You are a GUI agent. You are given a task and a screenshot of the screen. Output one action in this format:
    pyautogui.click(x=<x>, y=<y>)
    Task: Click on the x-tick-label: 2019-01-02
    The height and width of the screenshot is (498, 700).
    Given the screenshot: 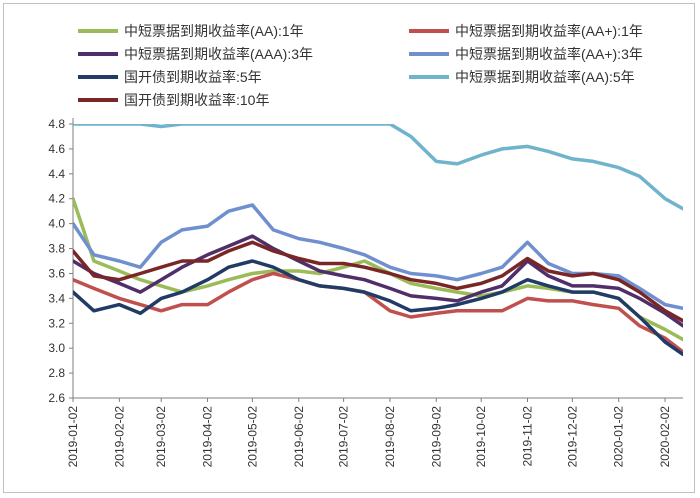 What is the action you would take?
    pyautogui.click(x=73, y=437)
    